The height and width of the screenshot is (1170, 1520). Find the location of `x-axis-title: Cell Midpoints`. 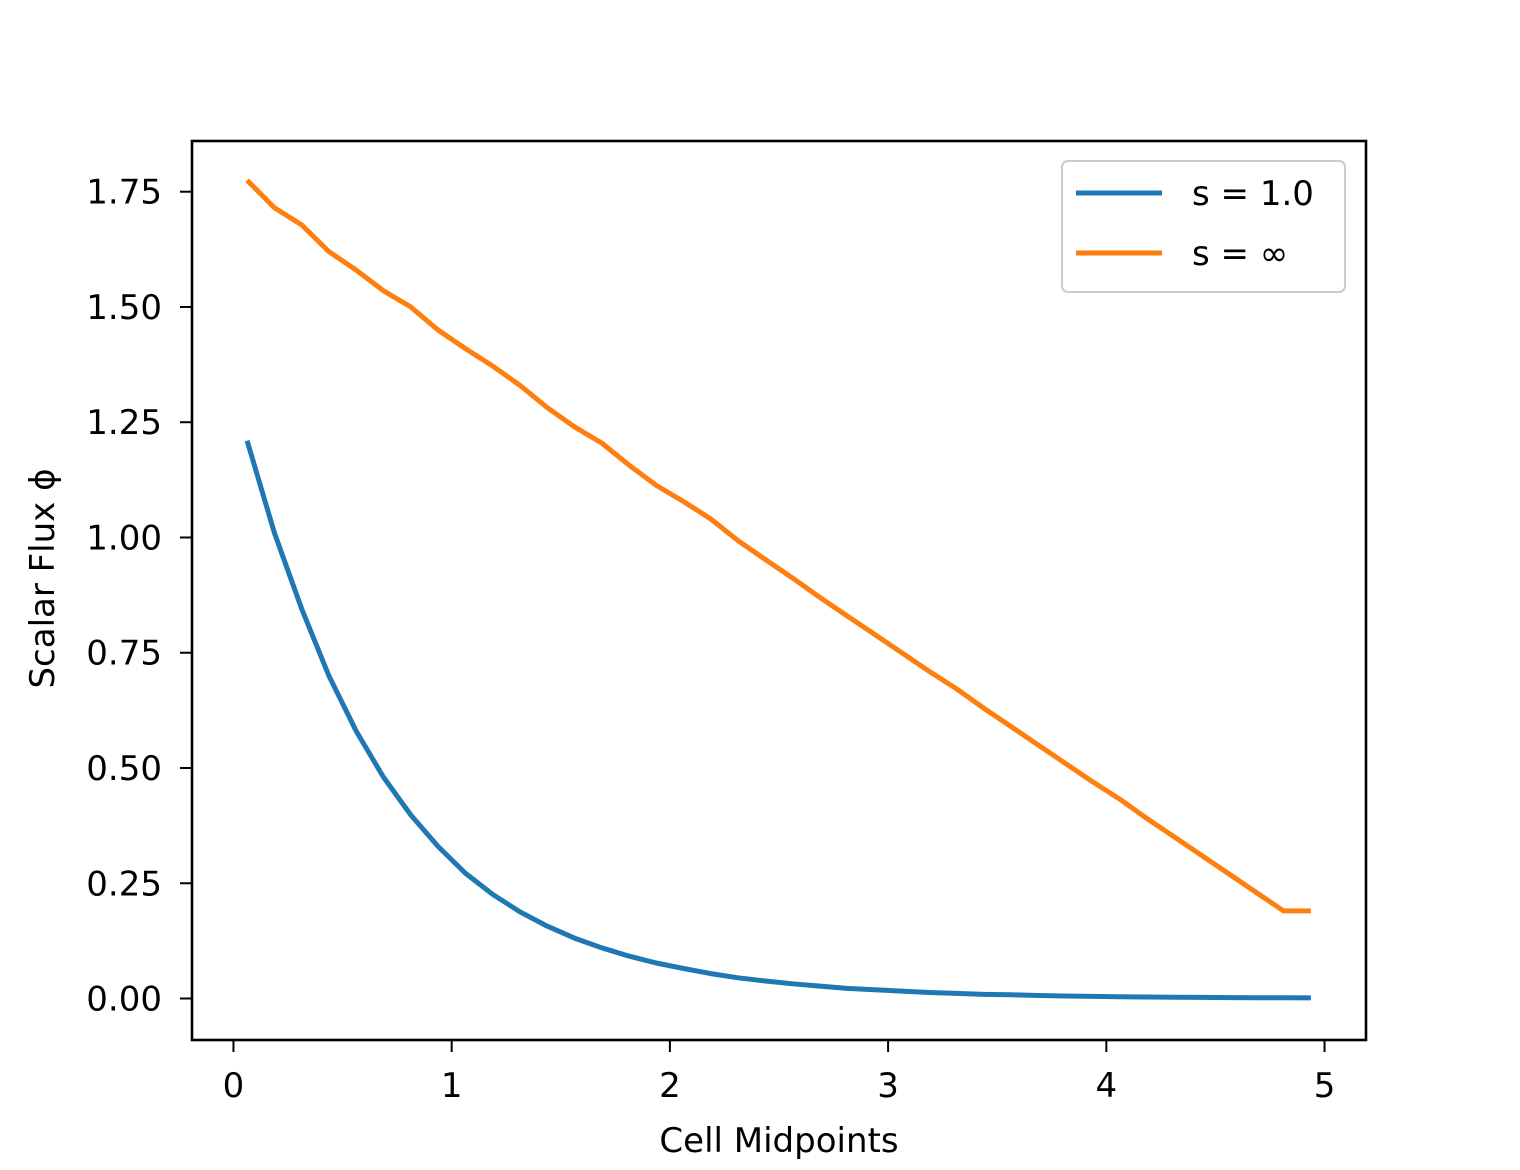

x-axis-title: Cell Midpoints is located at coordinates (778, 1141).